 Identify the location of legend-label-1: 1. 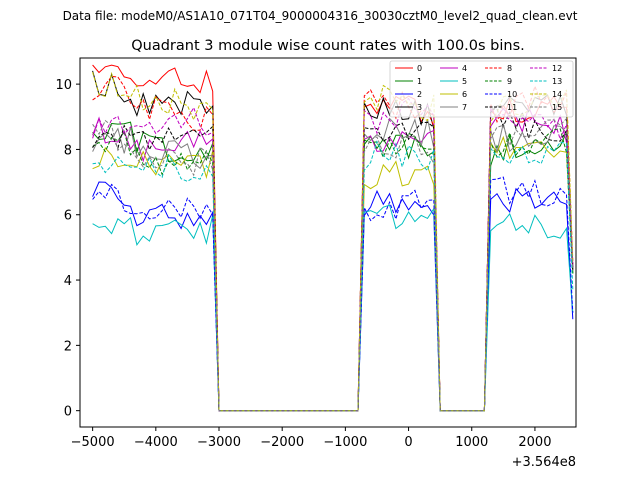
(419, 81).